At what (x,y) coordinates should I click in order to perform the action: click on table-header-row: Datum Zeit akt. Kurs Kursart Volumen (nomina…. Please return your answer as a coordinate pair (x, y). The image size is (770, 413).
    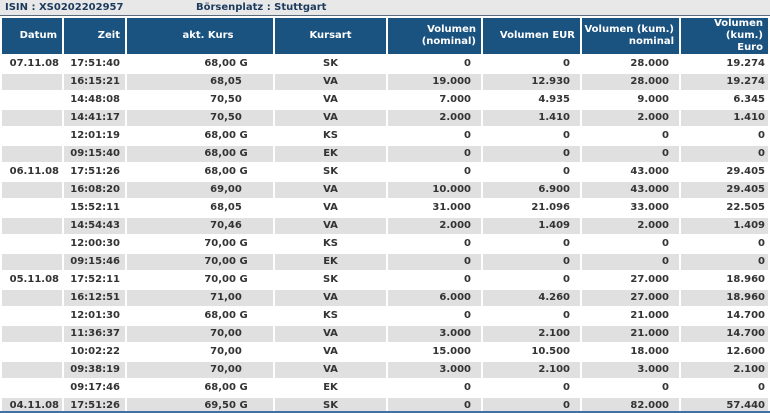
    Looking at the image, I should click on (385, 36).